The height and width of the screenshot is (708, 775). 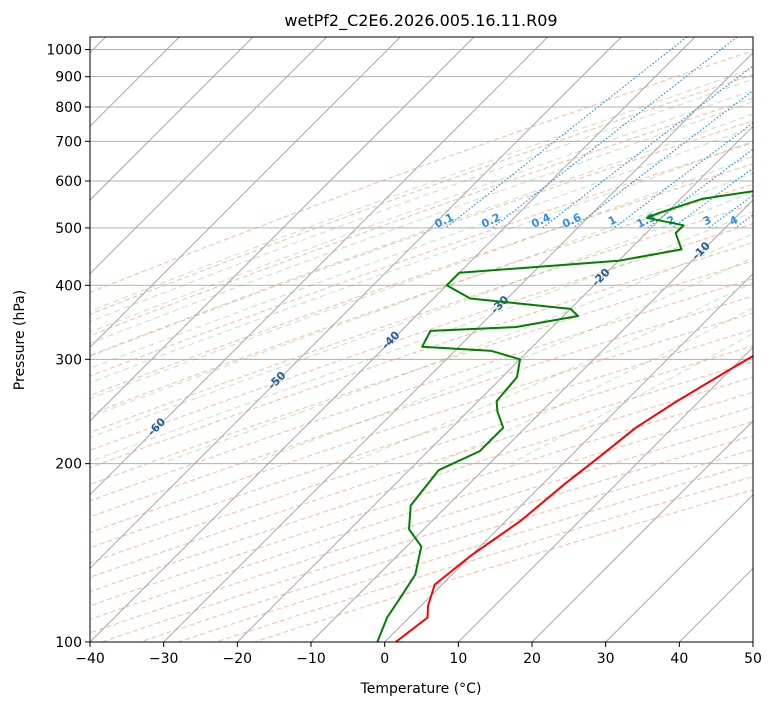 What do you see at coordinates (311, 659) in the screenshot?
I see `x-tick-label: −10` at bounding box center [311, 659].